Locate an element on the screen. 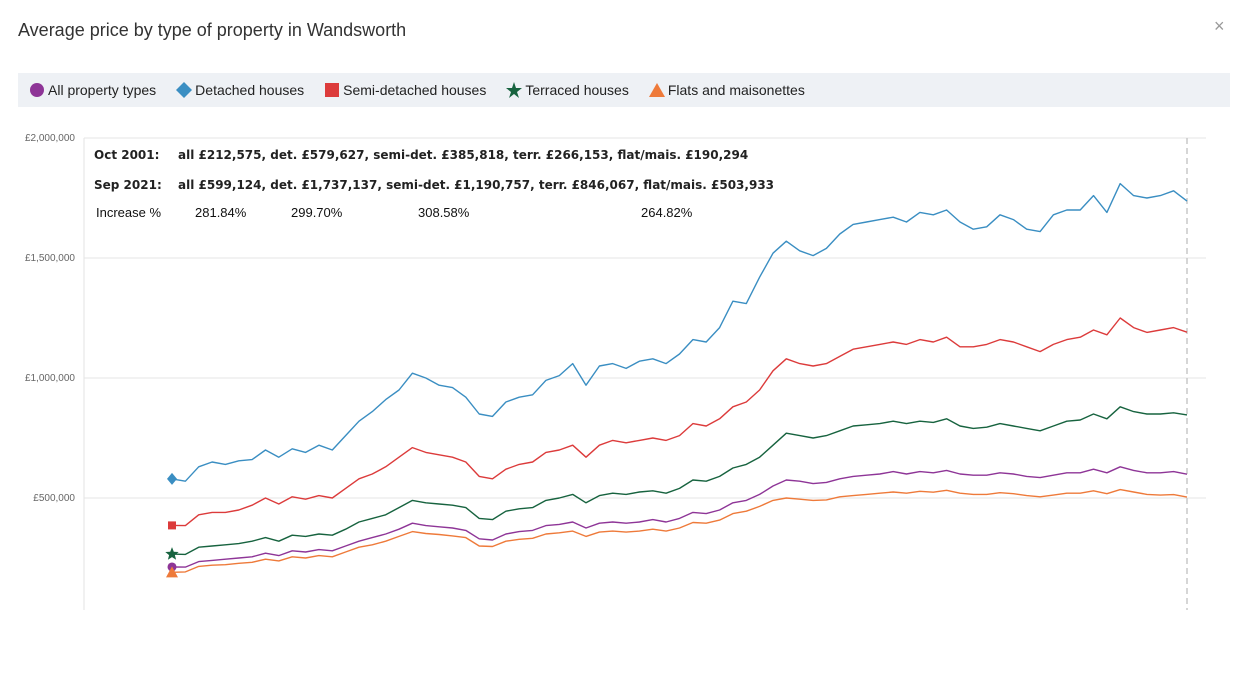  square-marker-icon is located at coordinates (332, 90).